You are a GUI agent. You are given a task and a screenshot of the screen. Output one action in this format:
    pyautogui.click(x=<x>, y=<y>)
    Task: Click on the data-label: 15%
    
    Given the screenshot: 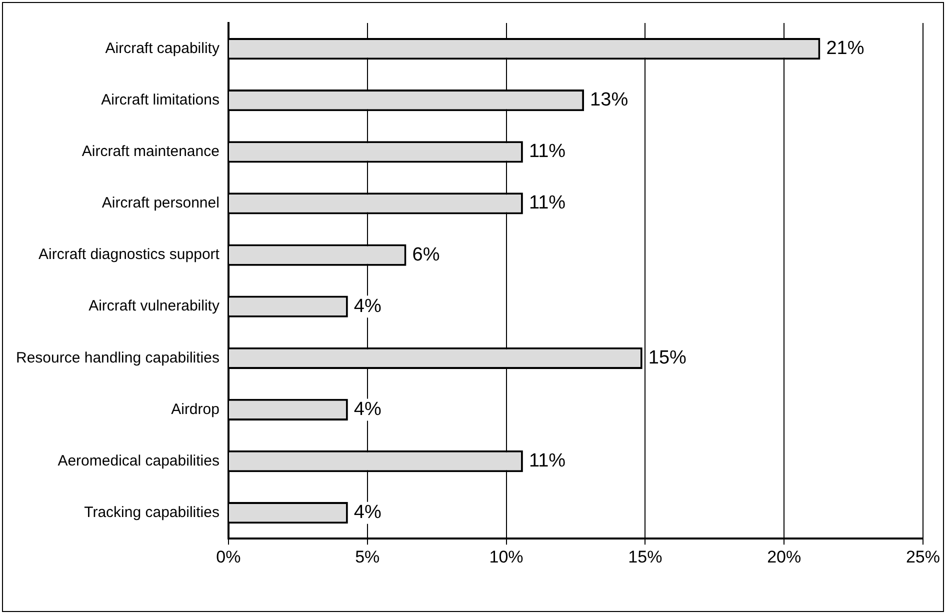 What is the action you would take?
    pyautogui.click(x=667, y=357)
    